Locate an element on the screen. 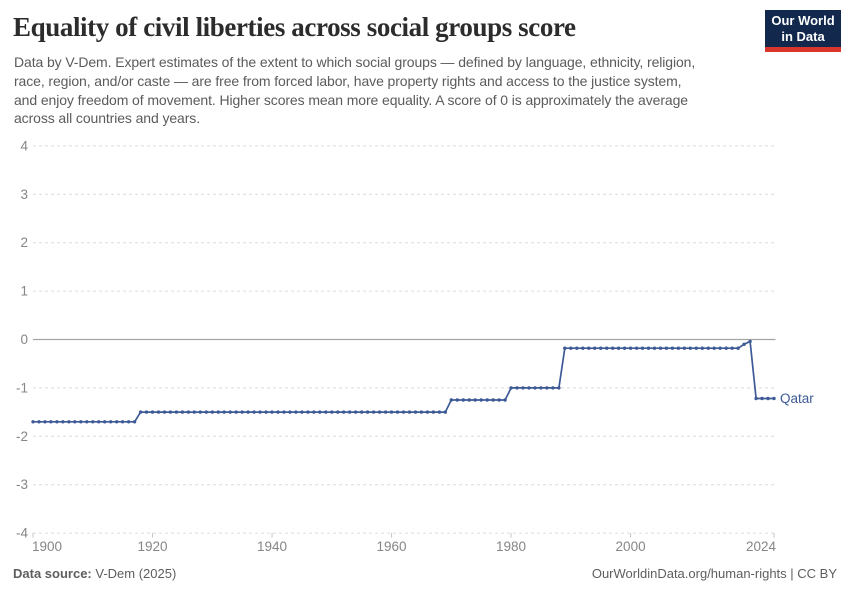 The height and width of the screenshot is (600, 850). series-line is located at coordinates (403, 381).